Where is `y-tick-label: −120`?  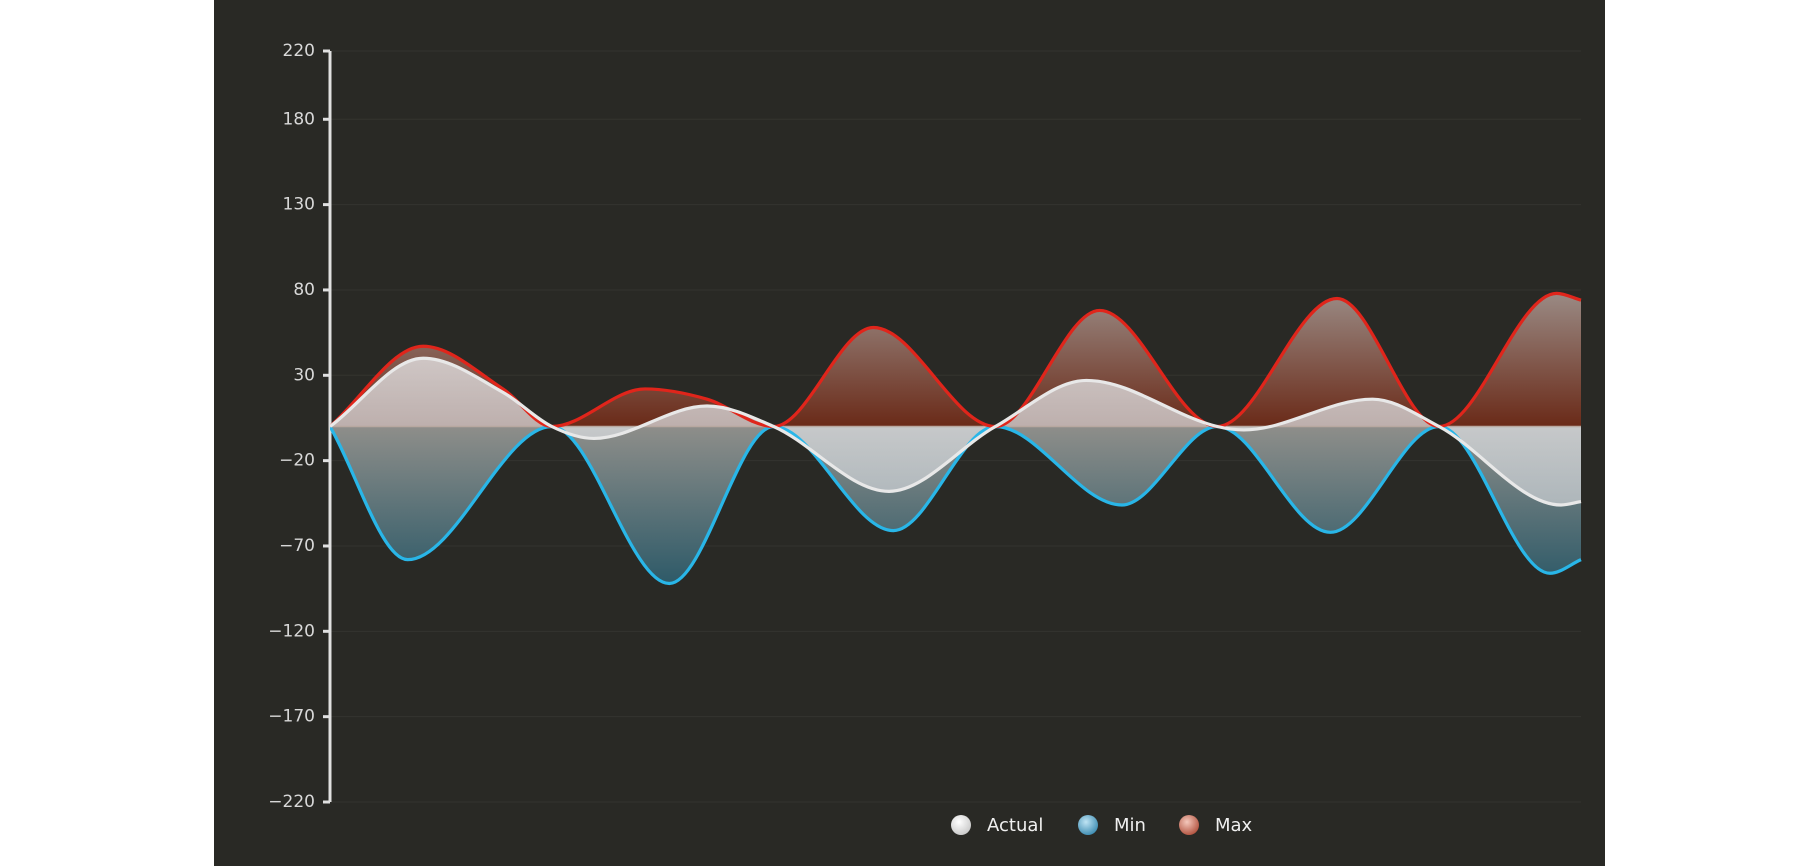 y-tick-label: −120 is located at coordinates (291, 631).